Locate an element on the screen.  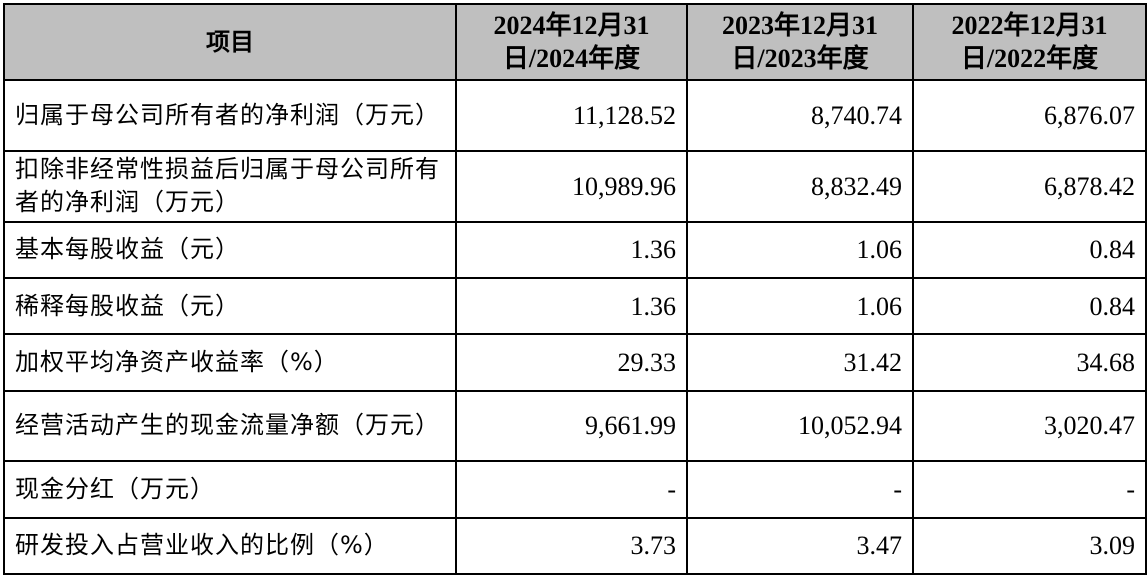
row-label: 经营活动产生的现金流量净额（万元） is located at coordinates (230, 426).